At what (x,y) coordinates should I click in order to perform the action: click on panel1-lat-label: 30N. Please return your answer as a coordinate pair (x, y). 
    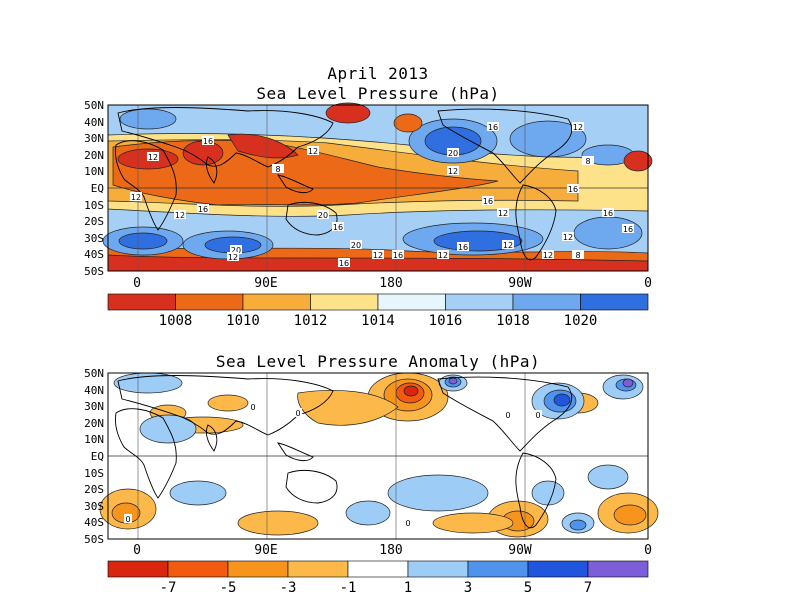
    Looking at the image, I should click on (94, 139).